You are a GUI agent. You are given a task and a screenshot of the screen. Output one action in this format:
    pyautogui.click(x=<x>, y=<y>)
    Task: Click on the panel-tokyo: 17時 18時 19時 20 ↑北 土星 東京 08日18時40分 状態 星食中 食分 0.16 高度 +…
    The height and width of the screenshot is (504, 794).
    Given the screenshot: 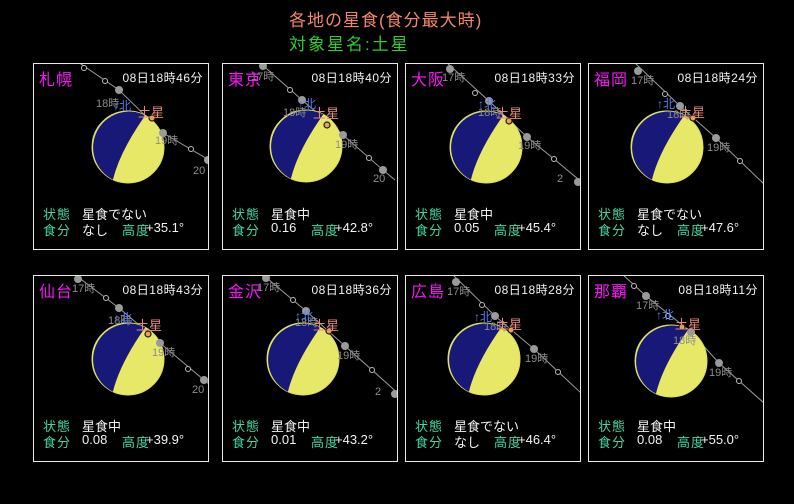 What is the action you would take?
    pyautogui.click(x=310, y=156)
    